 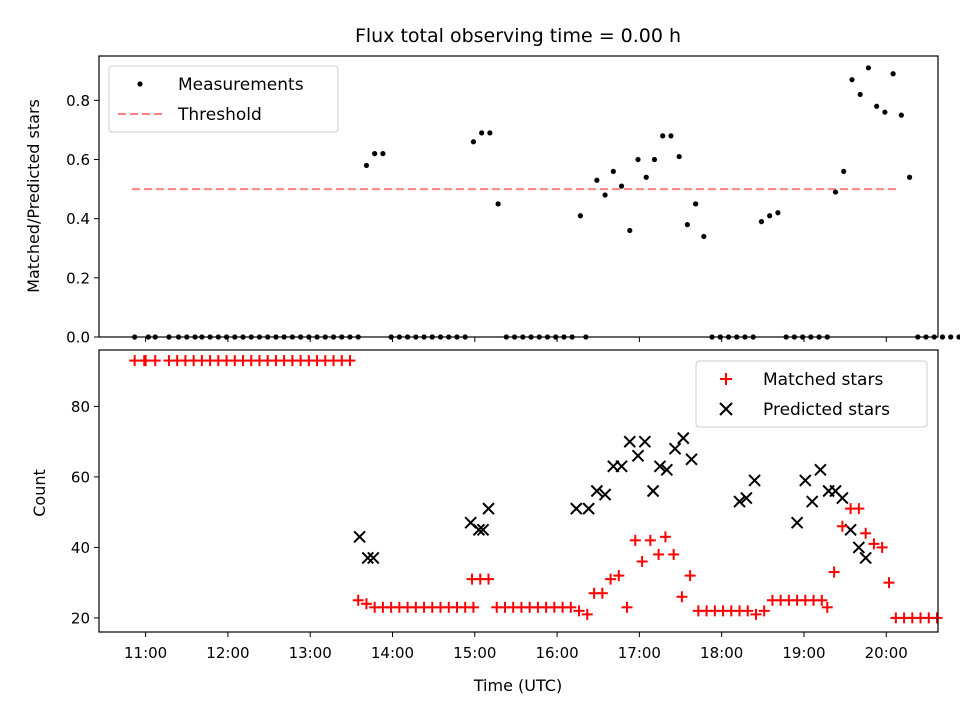 What do you see at coordinates (803, 653) in the screenshot?
I see `bottom-x-tick-label: 19:00` at bounding box center [803, 653].